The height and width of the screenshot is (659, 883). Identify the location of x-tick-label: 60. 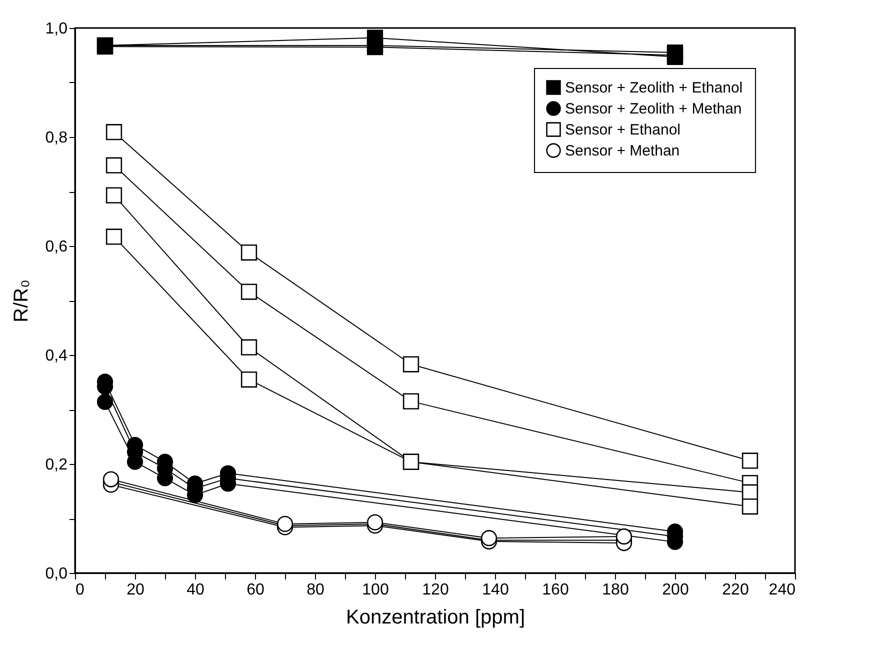
(255, 590).